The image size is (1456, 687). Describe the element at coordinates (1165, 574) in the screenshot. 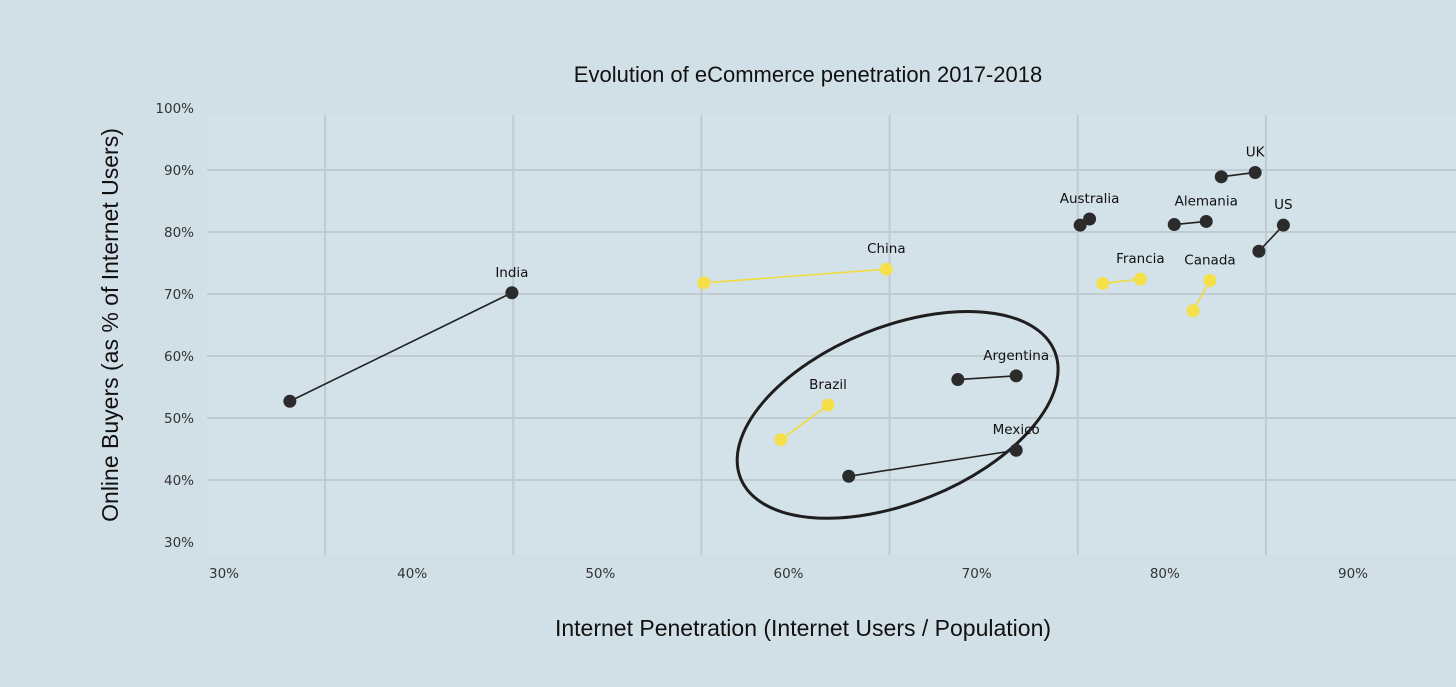

I see `x-tick-label: 80%` at that location.